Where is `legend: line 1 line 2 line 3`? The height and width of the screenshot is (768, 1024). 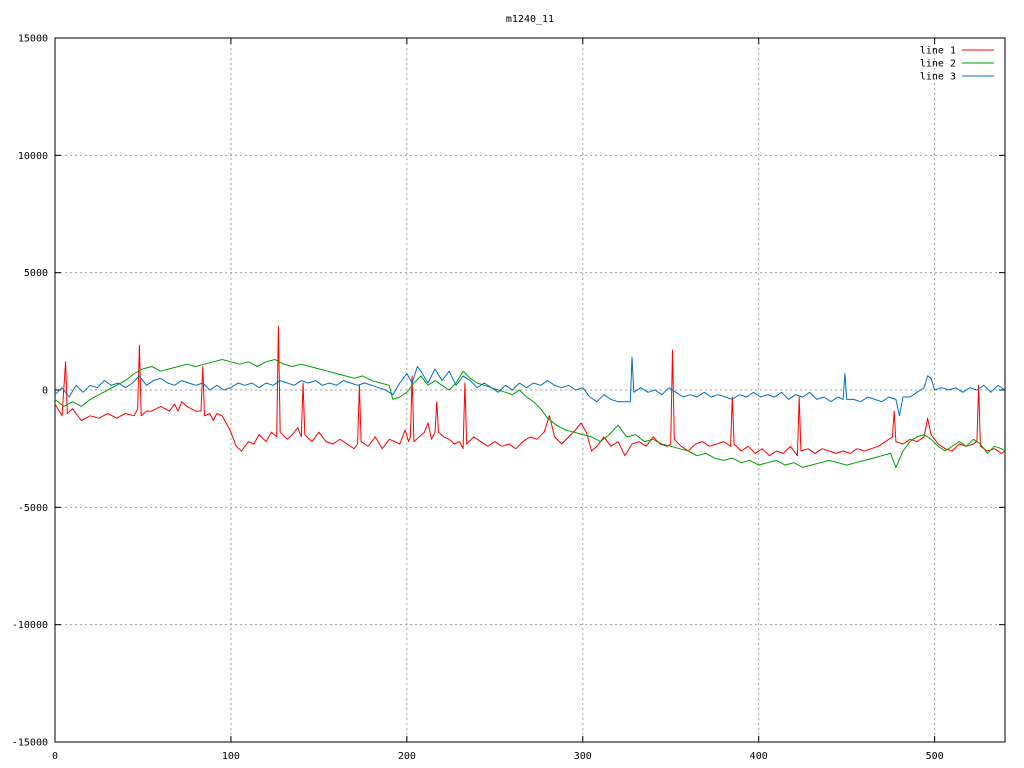
legend: line 1 line 2 line 3 is located at coordinates (957, 64).